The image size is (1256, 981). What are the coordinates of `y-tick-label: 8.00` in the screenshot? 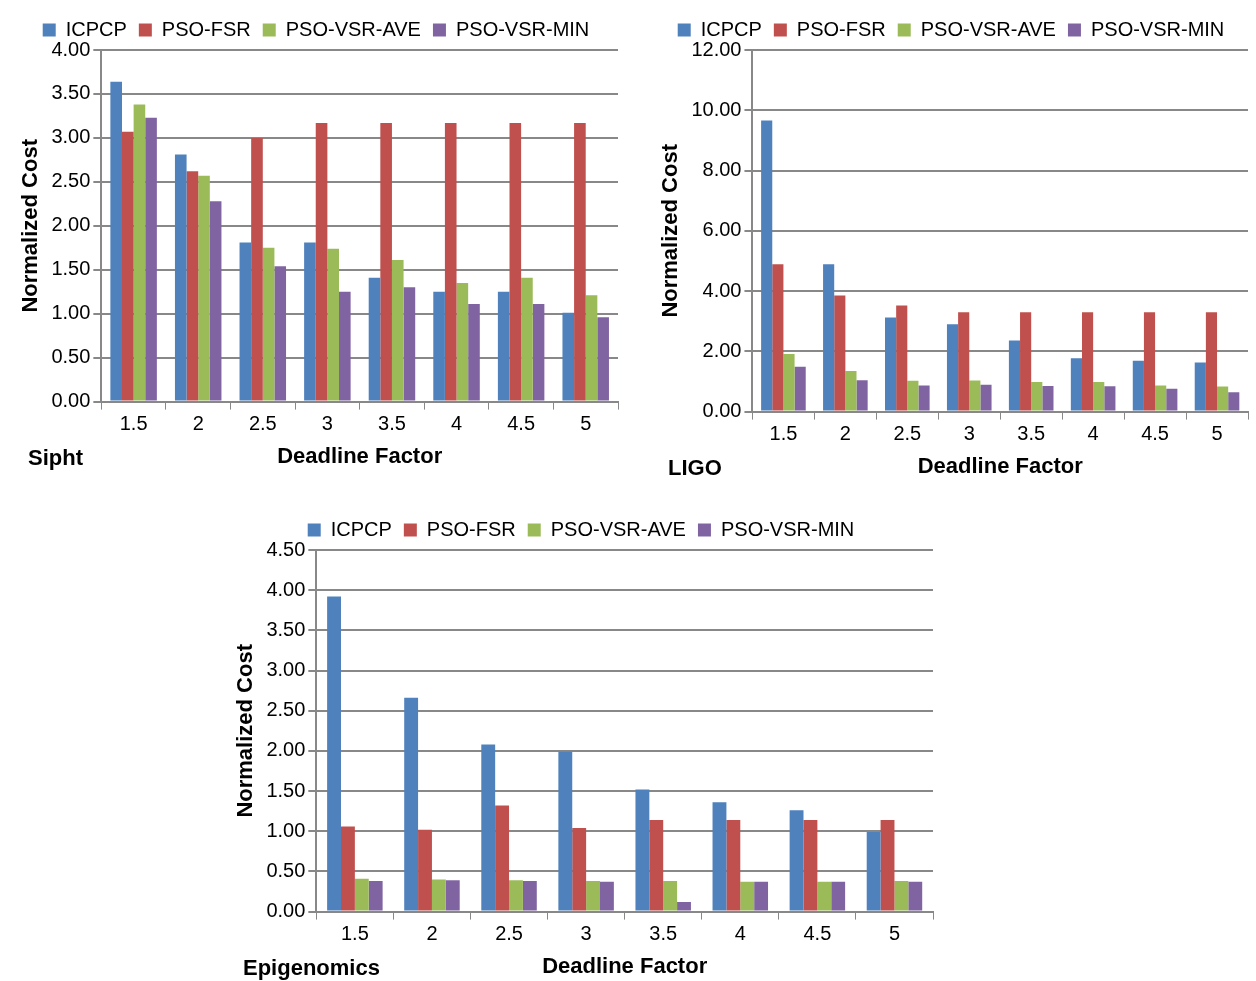 It's located at (722, 169).